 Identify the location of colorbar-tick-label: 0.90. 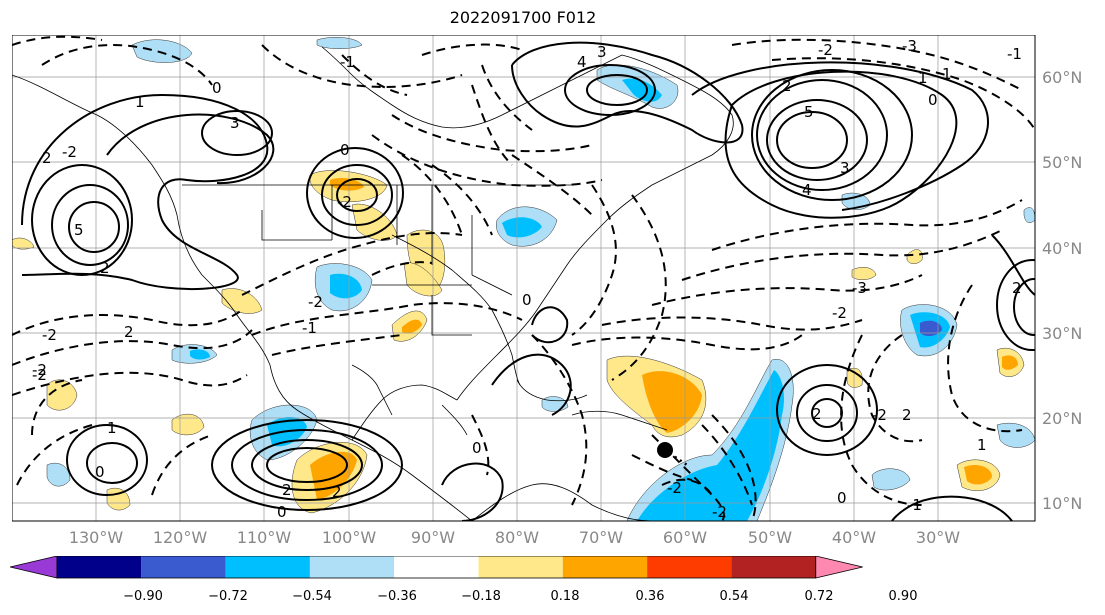
(903, 596).